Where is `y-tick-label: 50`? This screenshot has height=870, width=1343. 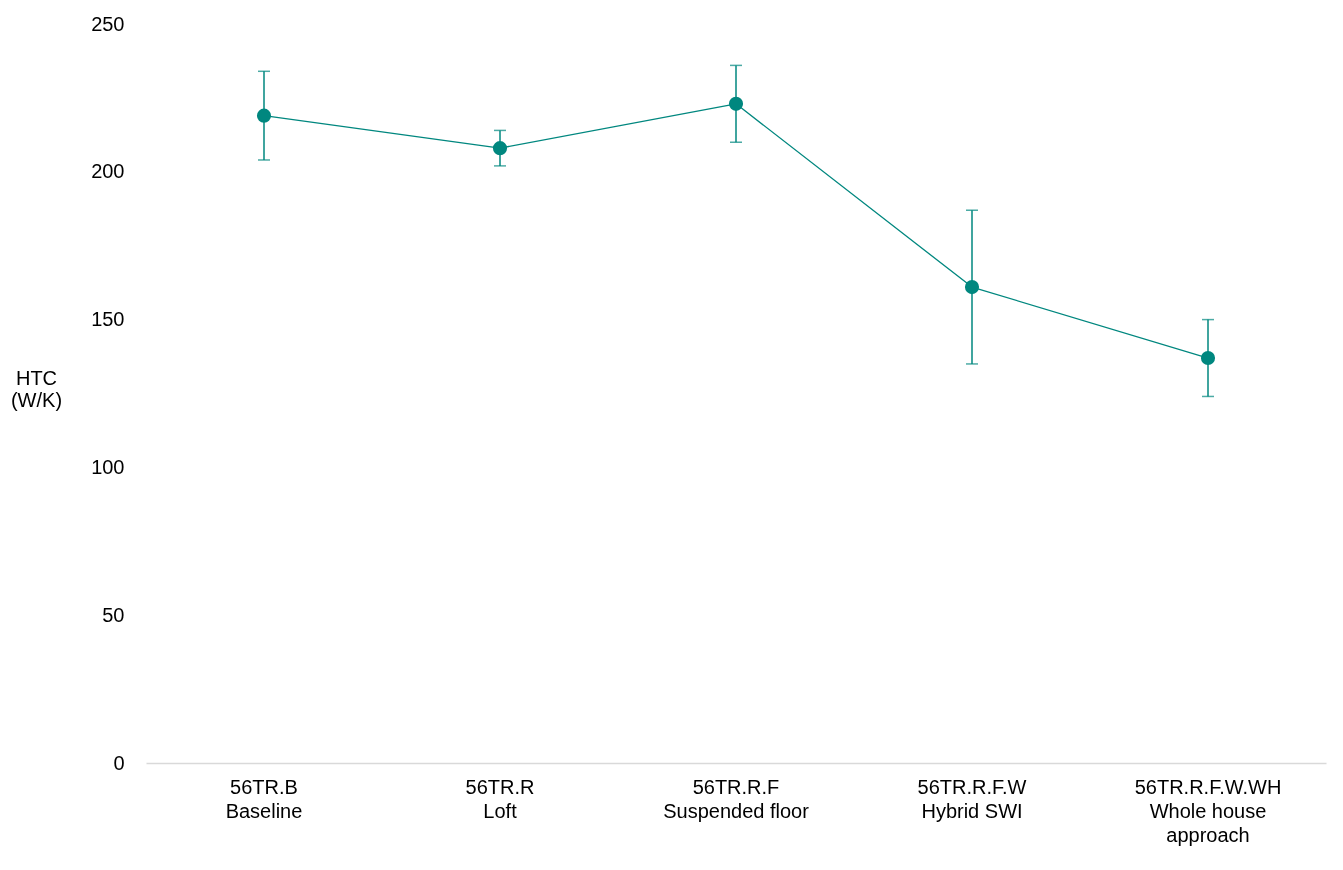 y-tick-label: 50 is located at coordinates (113, 614).